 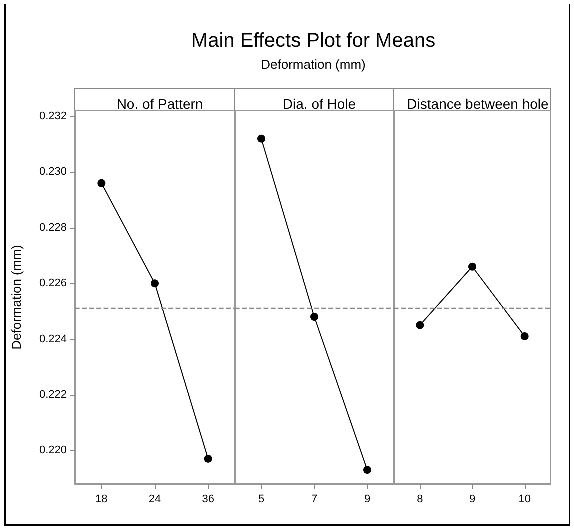 What do you see at coordinates (314, 500) in the screenshot?
I see `x-tick-label: 7` at bounding box center [314, 500].